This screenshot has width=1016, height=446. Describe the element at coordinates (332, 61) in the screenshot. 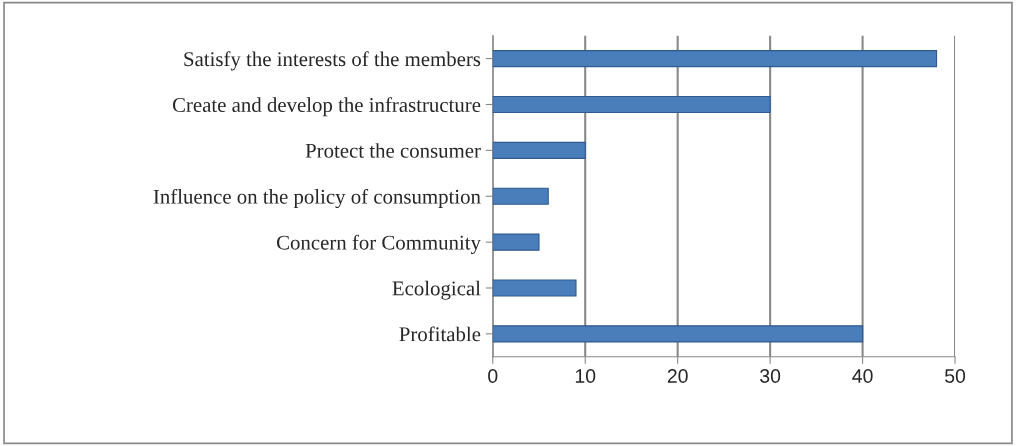

I see `y-tick-label: Satisfy the interests of the members` at that location.